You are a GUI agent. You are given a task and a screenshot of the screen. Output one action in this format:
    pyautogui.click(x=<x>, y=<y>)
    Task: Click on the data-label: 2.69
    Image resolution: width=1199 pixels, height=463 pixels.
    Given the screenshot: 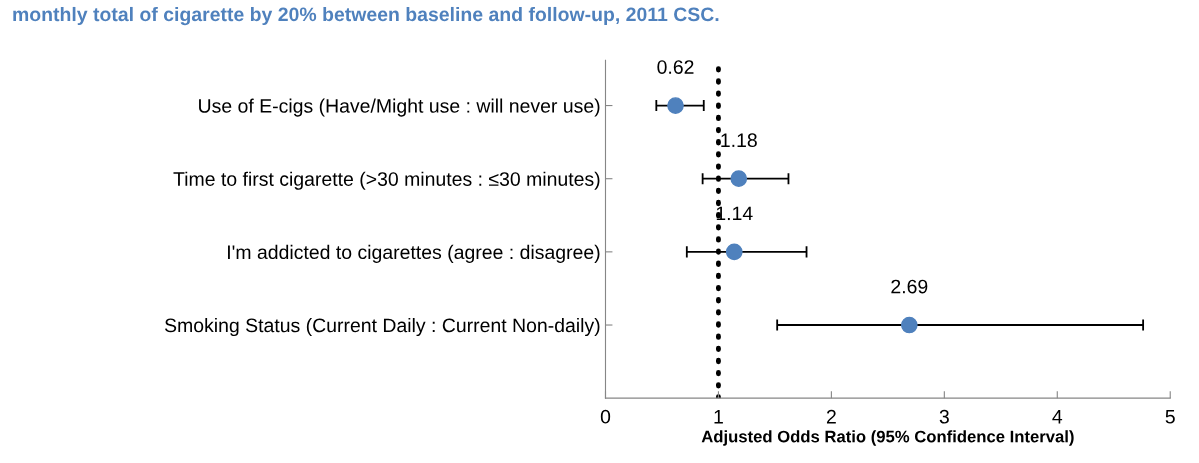 What is the action you would take?
    pyautogui.click(x=909, y=286)
    